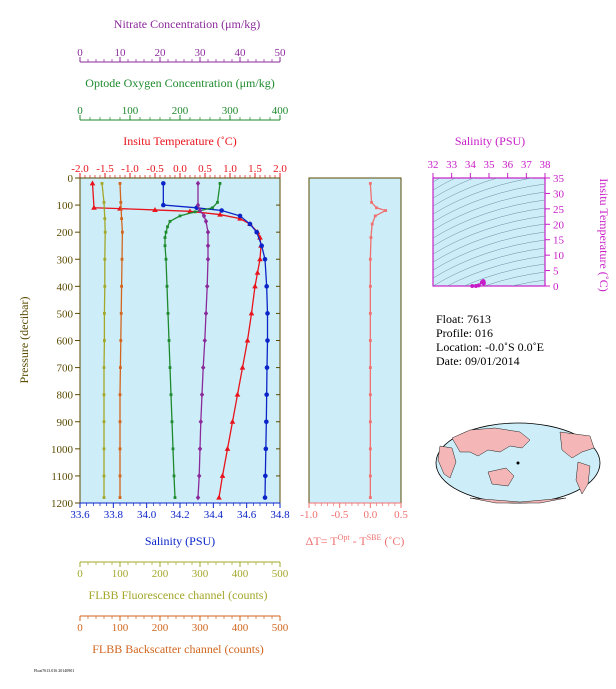  I want to click on profile-number: Profile: 016, so click(464, 333).